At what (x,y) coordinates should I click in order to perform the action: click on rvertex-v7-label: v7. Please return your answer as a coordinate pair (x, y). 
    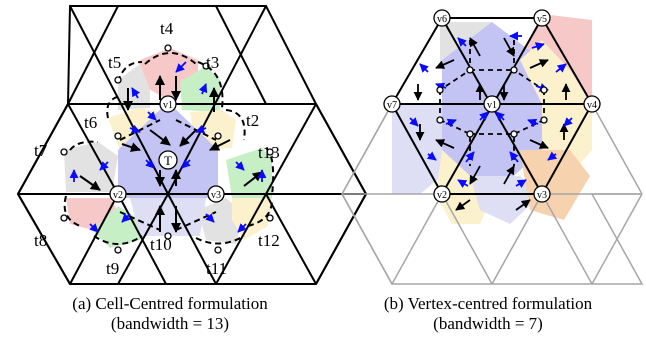
    Looking at the image, I should click on (392, 105).